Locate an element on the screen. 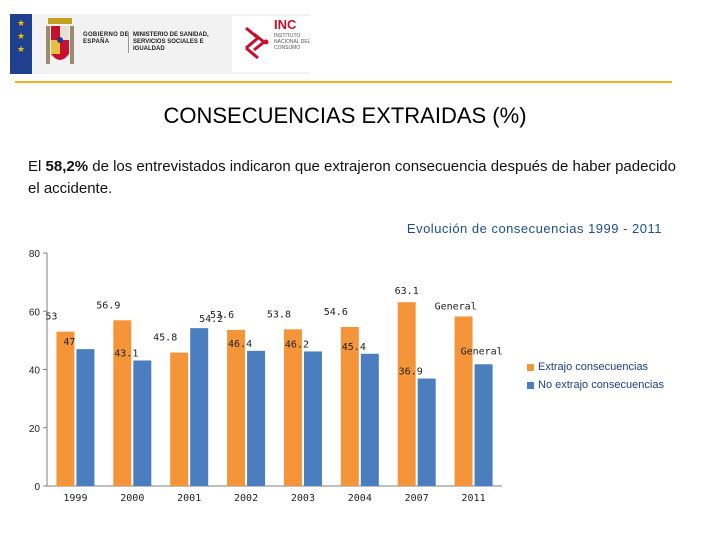 Image resolution: width=720 pixels, height=540 pixels. government-label: GOBIERNO DE ESPAÑA is located at coordinates (106, 38).